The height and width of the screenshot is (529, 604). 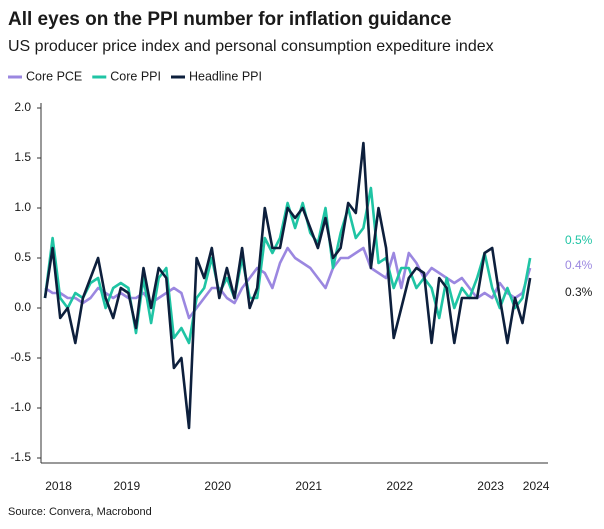 I want to click on end-label: 0.3%, so click(x=579, y=292).